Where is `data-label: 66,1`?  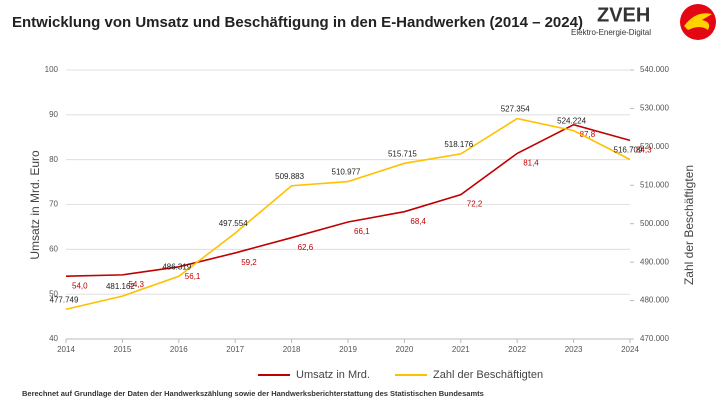
data-label: 66,1 is located at coordinates (362, 231).